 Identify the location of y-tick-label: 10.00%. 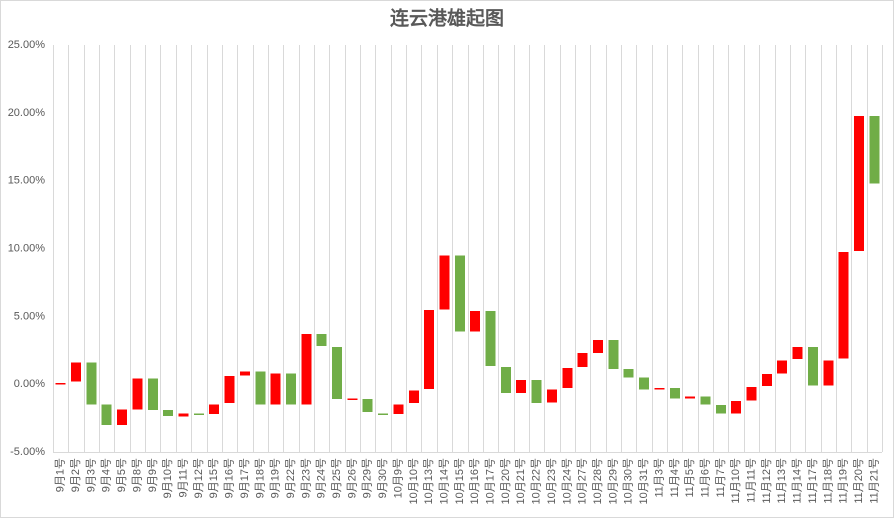
(27, 249).